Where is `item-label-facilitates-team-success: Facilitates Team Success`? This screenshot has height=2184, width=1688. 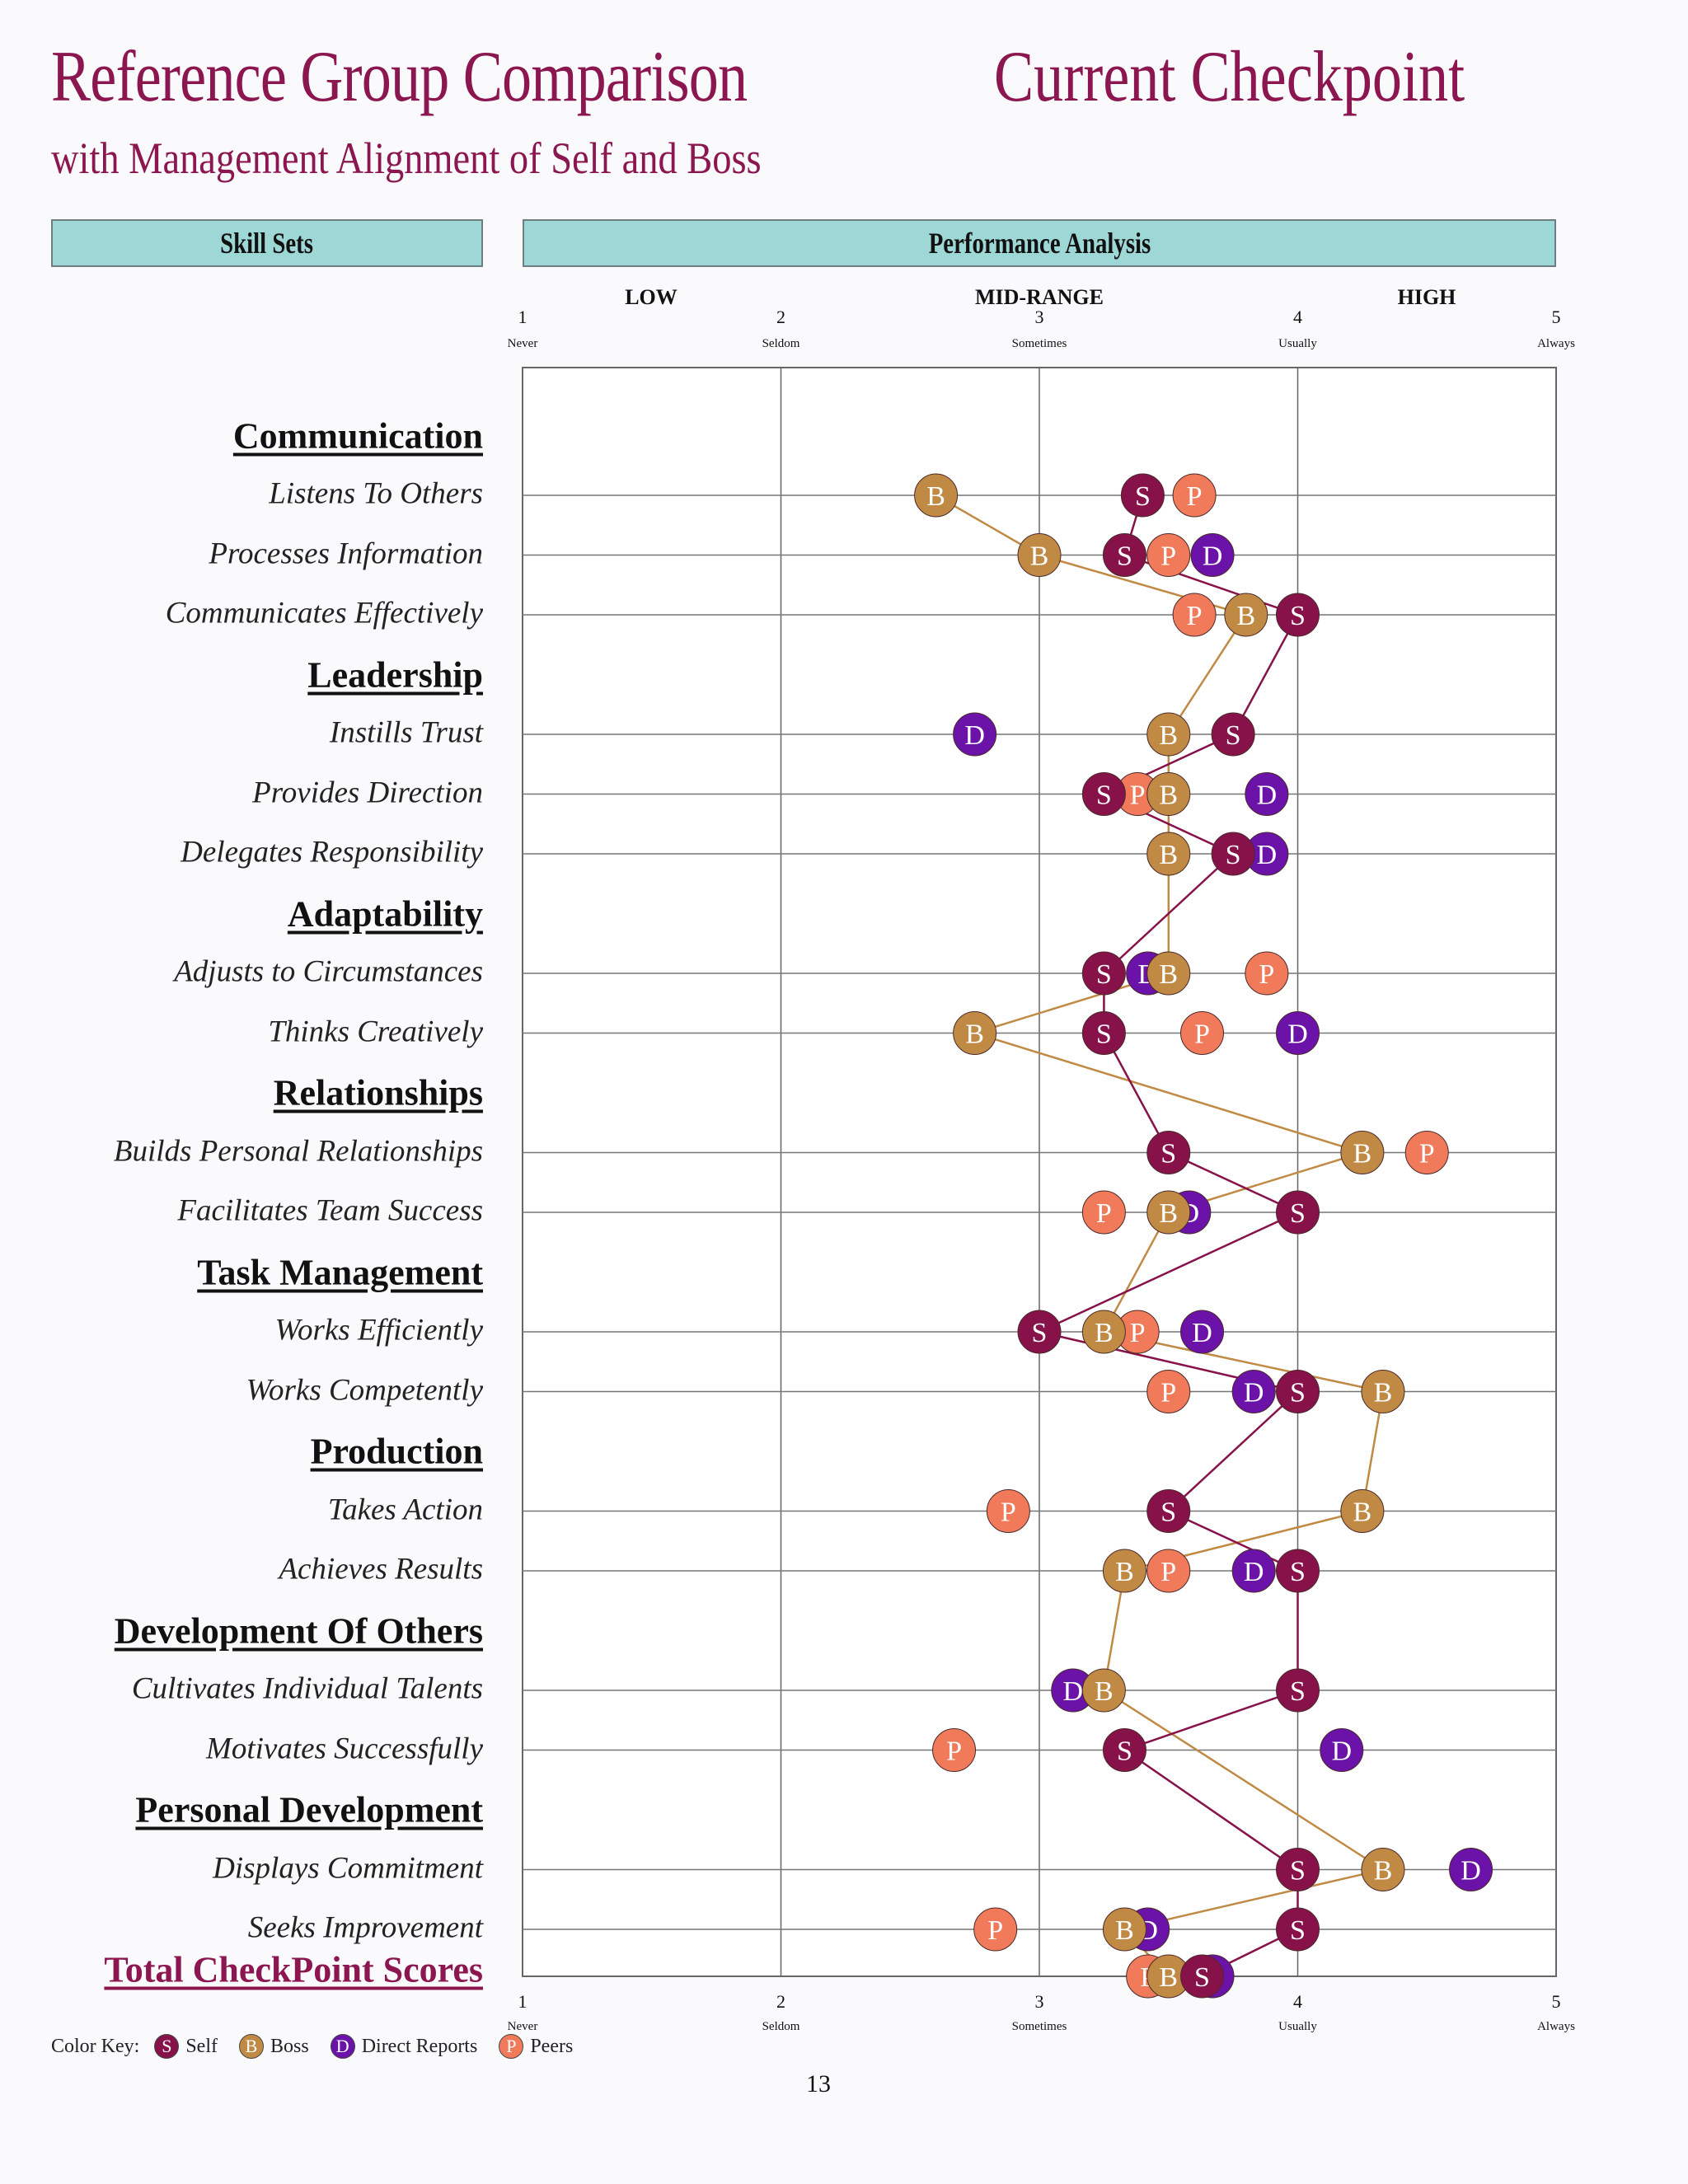
item-label-facilitates-team-success: Facilitates Team Success is located at coordinates (330, 1210).